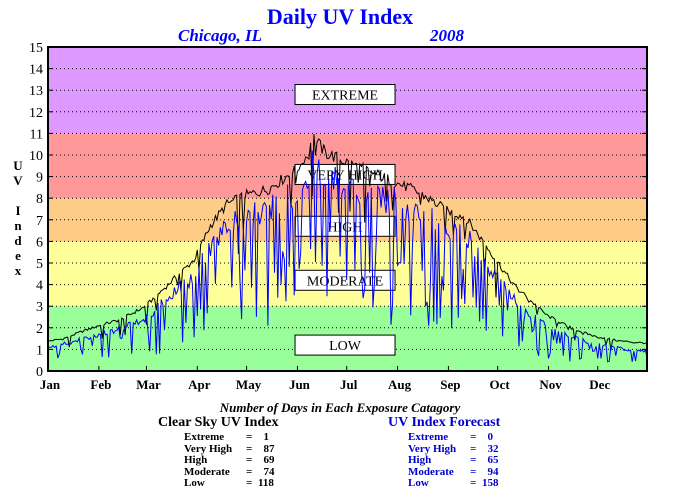  What do you see at coordinates (266, 448) in the screenshot?
I see `summary-row-value: 87` at bounding box center [266, 448].